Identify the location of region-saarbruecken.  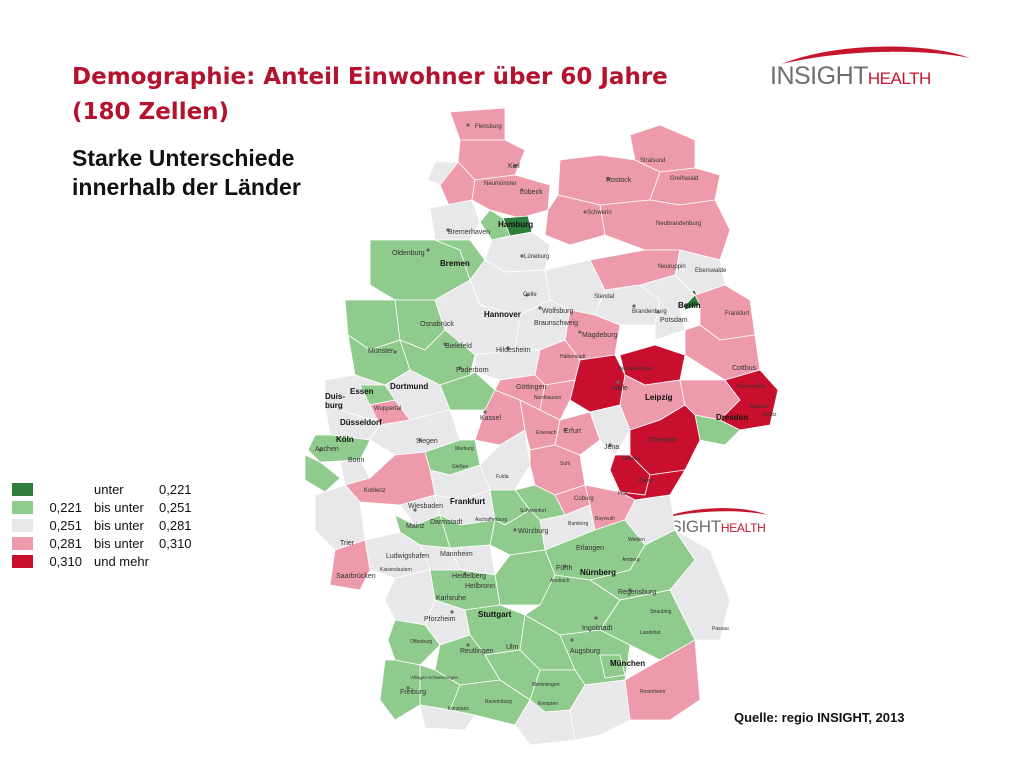
(350, 565).